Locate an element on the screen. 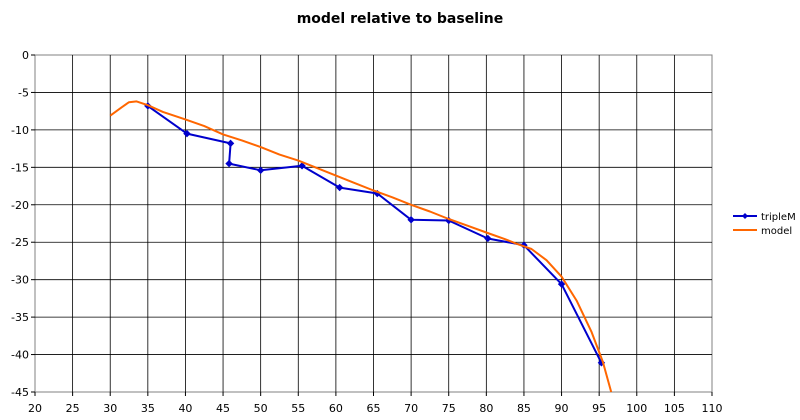 The image size is (800, 420). y-tick-label: -45 is located at coordinates (20, 392).